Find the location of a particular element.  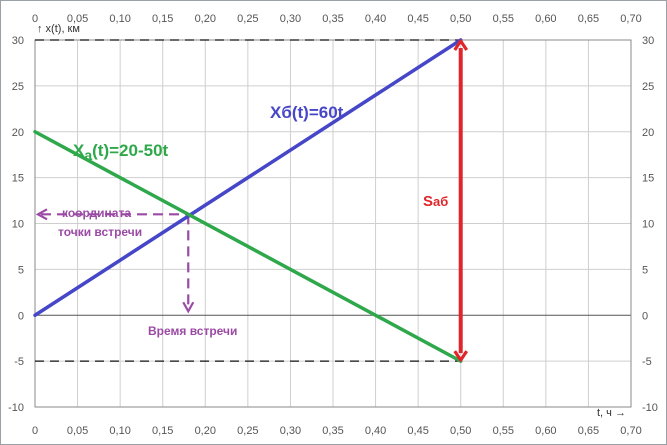

distance-label-main: S is located at coordinates (428, 201).